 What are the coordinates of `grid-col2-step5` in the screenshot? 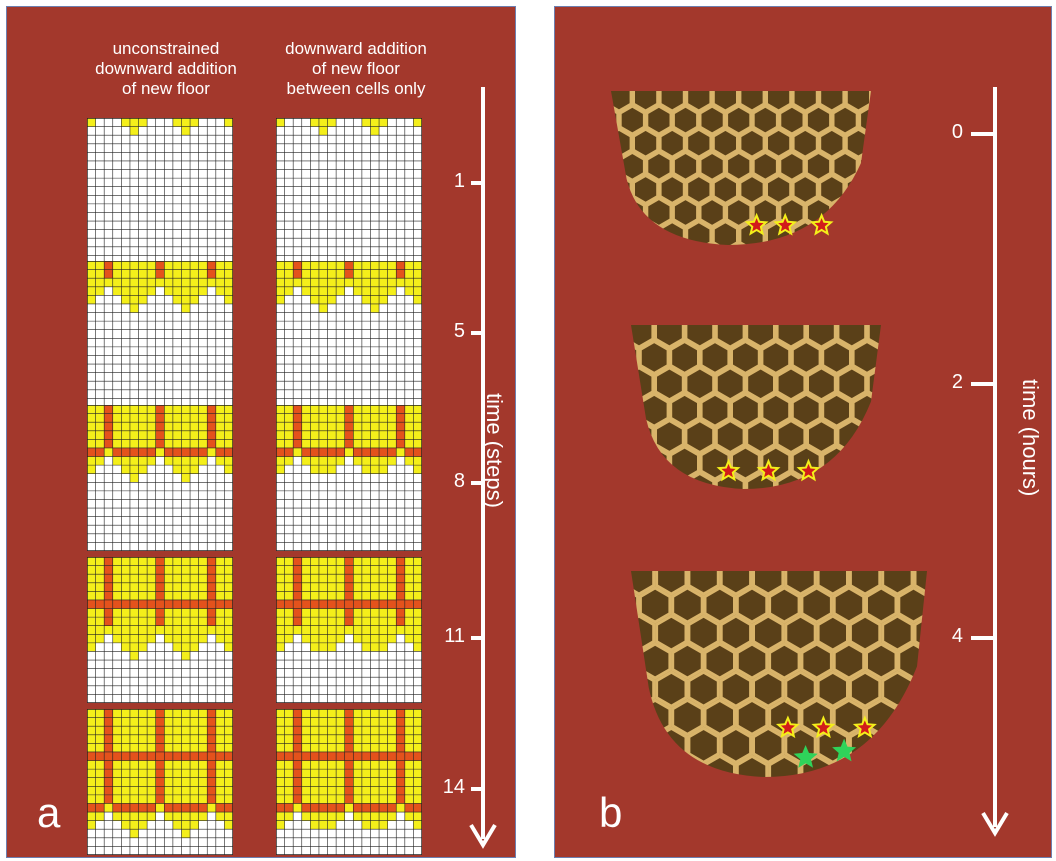 It's located at (349, 334).